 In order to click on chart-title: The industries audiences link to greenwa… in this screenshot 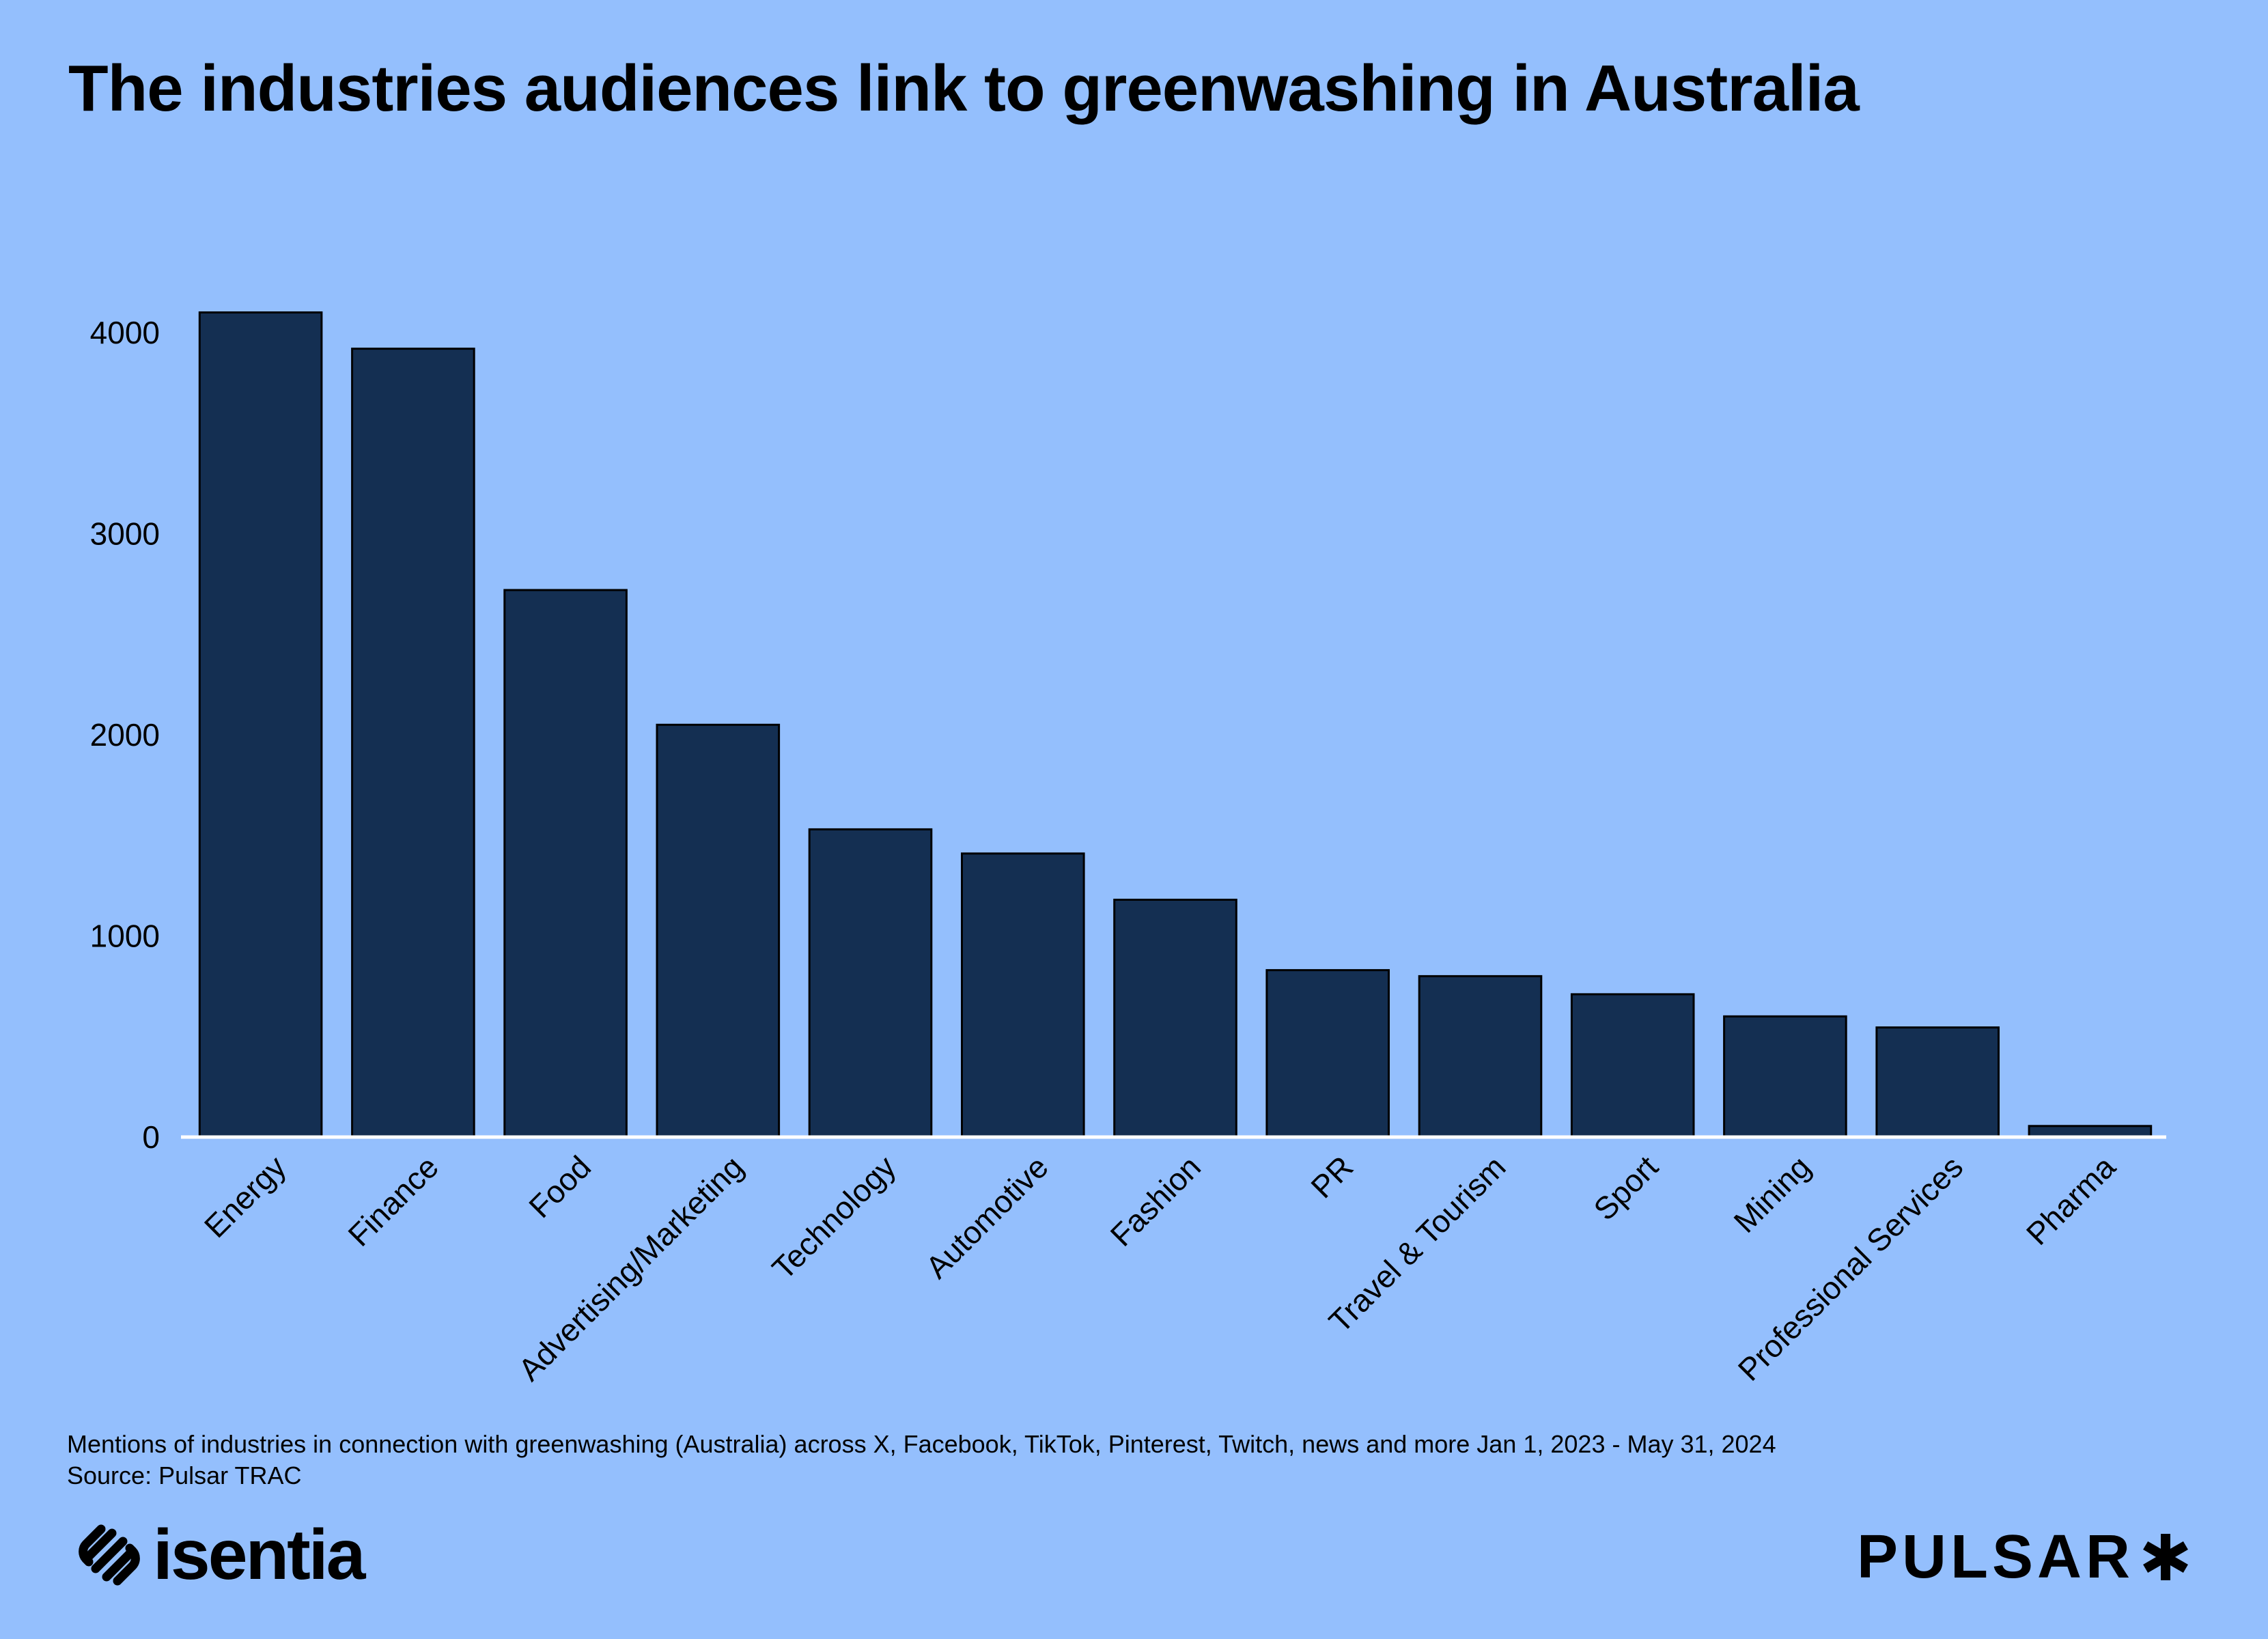, I will do `click(964, 88)`.